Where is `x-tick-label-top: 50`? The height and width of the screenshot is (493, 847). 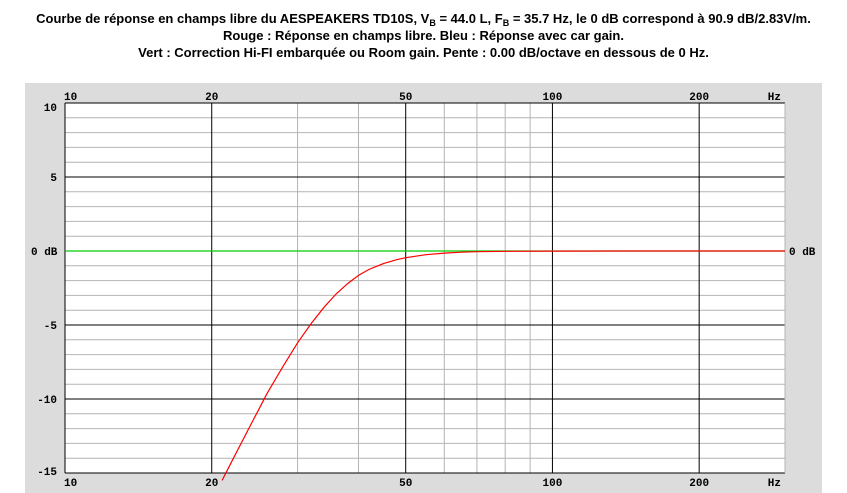
x-tick-label-top: 50 is located at coordinates (405, 98).